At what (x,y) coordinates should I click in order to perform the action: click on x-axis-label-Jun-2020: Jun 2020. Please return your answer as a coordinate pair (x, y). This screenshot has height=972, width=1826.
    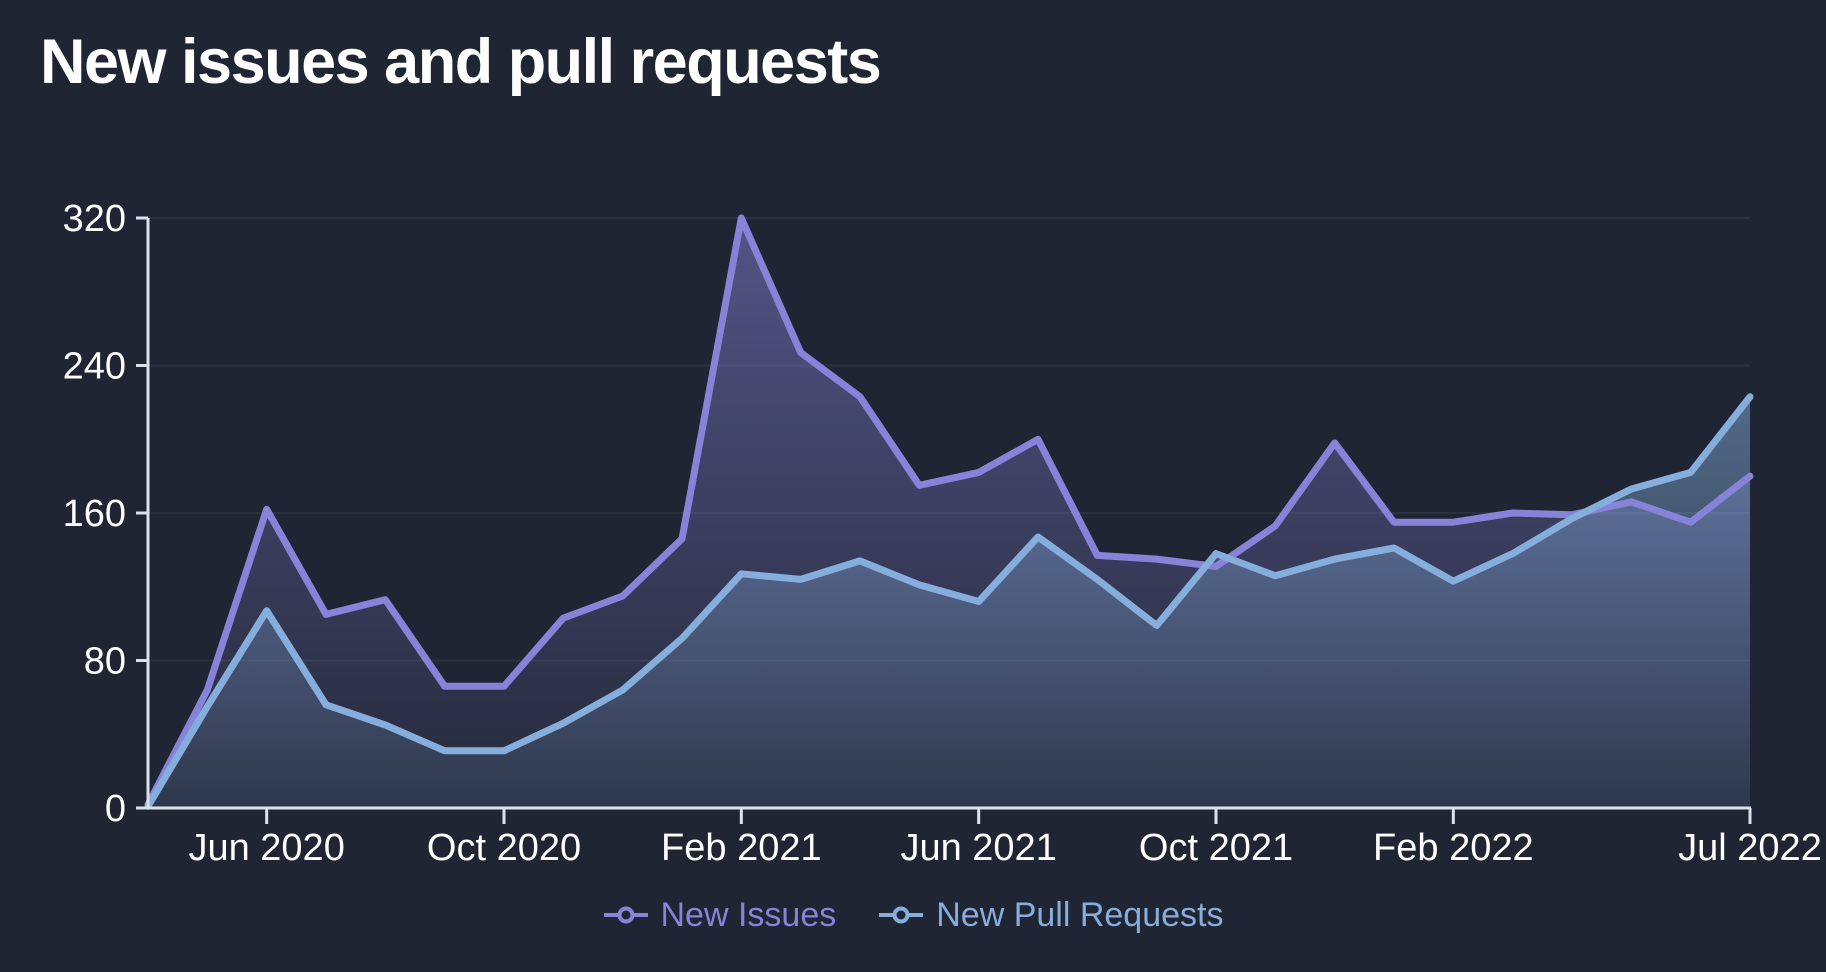
    Looking at the image, I should click on (266, 848).